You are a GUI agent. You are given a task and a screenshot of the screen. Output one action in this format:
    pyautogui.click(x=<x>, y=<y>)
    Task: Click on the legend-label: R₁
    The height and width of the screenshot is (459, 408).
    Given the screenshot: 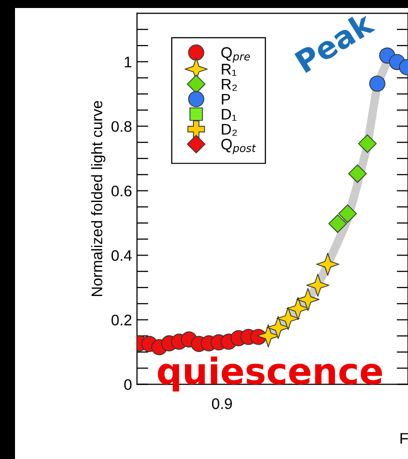 What is the action you would take?
    pyautogui.click(x=229, y=70)
    